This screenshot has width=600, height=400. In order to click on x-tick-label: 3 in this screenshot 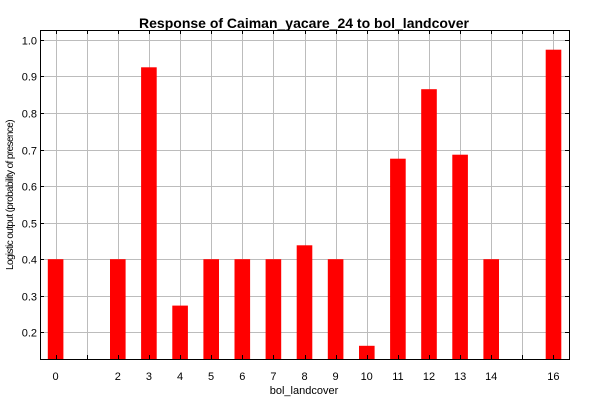, I will do `click(149, 377)`.